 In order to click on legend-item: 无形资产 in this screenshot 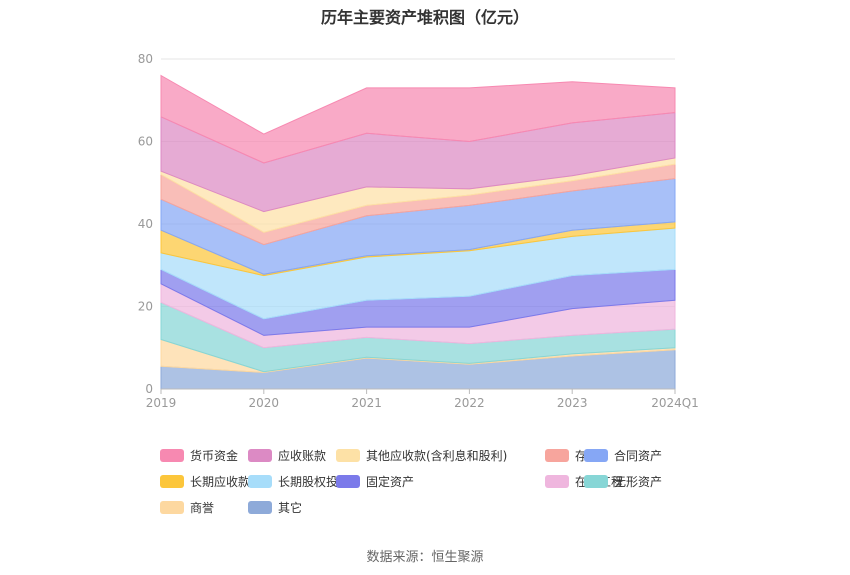, I will do `click(623, 481)`.